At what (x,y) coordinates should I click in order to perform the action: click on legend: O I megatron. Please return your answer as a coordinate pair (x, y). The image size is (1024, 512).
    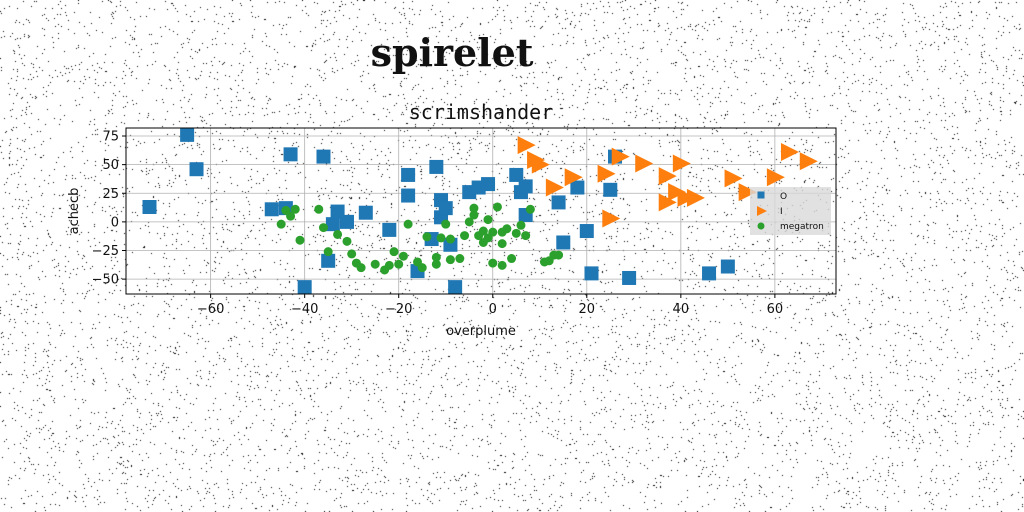
    Looking at the image, I should click on (790, 211).